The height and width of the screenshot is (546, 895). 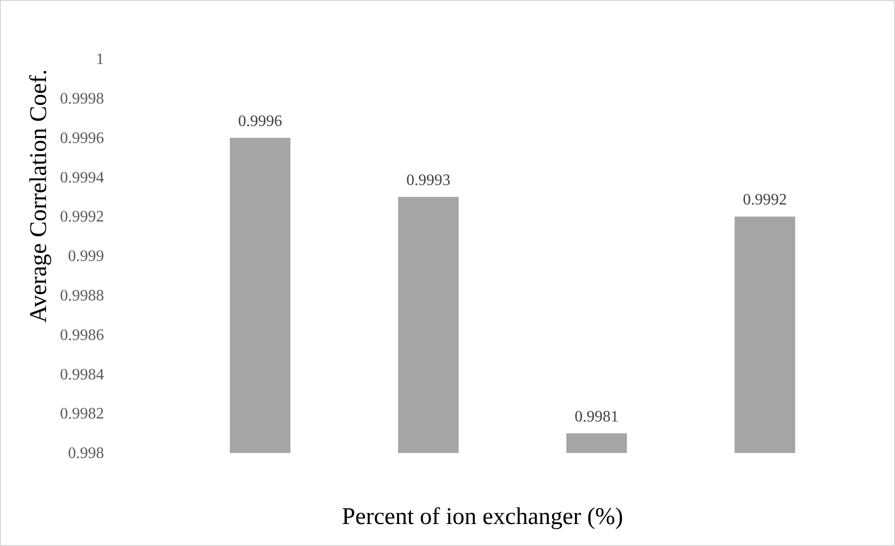 What do you see at coordinates (86, 453) in the screenshot?
I see `y-tick-label: 0.998` at bounding box center [86, 453].